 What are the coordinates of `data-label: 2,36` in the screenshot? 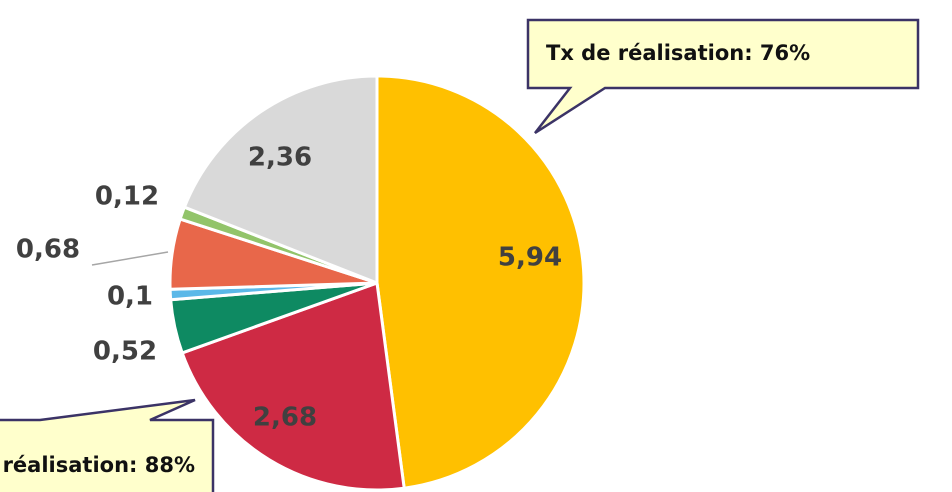 It's located at (280, 158).